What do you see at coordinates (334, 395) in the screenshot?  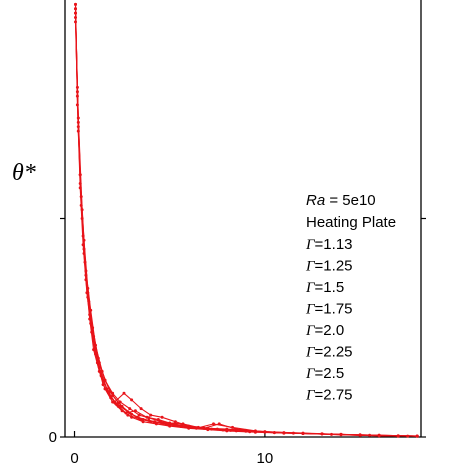 I see `legend-entry-value: =2.75` at bounding box center [334, 395].